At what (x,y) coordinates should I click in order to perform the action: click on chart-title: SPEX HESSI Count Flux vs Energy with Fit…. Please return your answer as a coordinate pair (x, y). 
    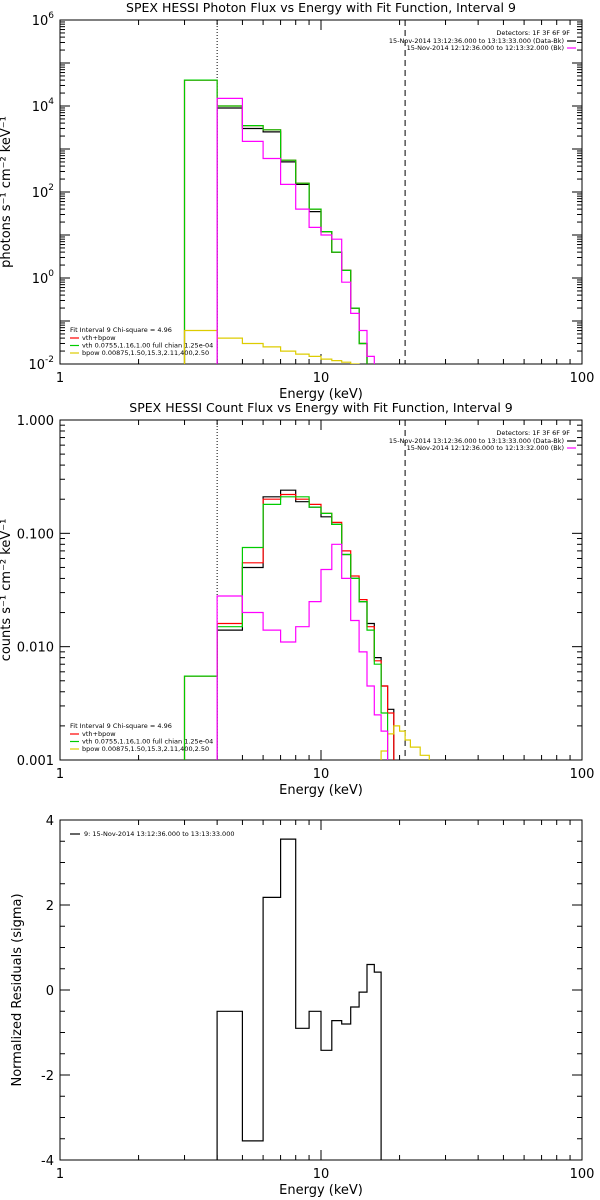
    Looking at the image, I should click on (320, 407).